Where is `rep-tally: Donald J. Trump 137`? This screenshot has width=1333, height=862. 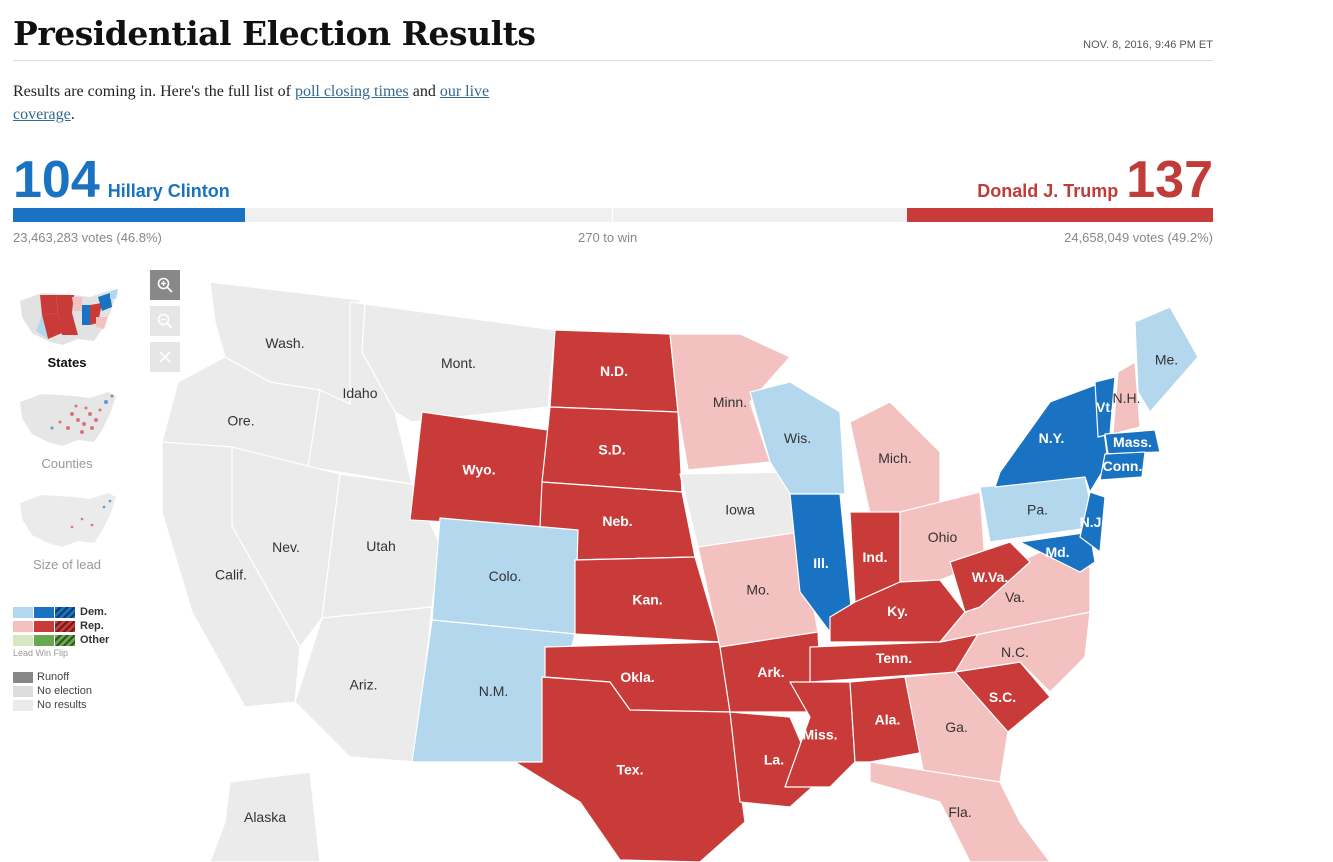
rep-tally: Donald J. Trump 137 is located at coordinates (1091, 180).